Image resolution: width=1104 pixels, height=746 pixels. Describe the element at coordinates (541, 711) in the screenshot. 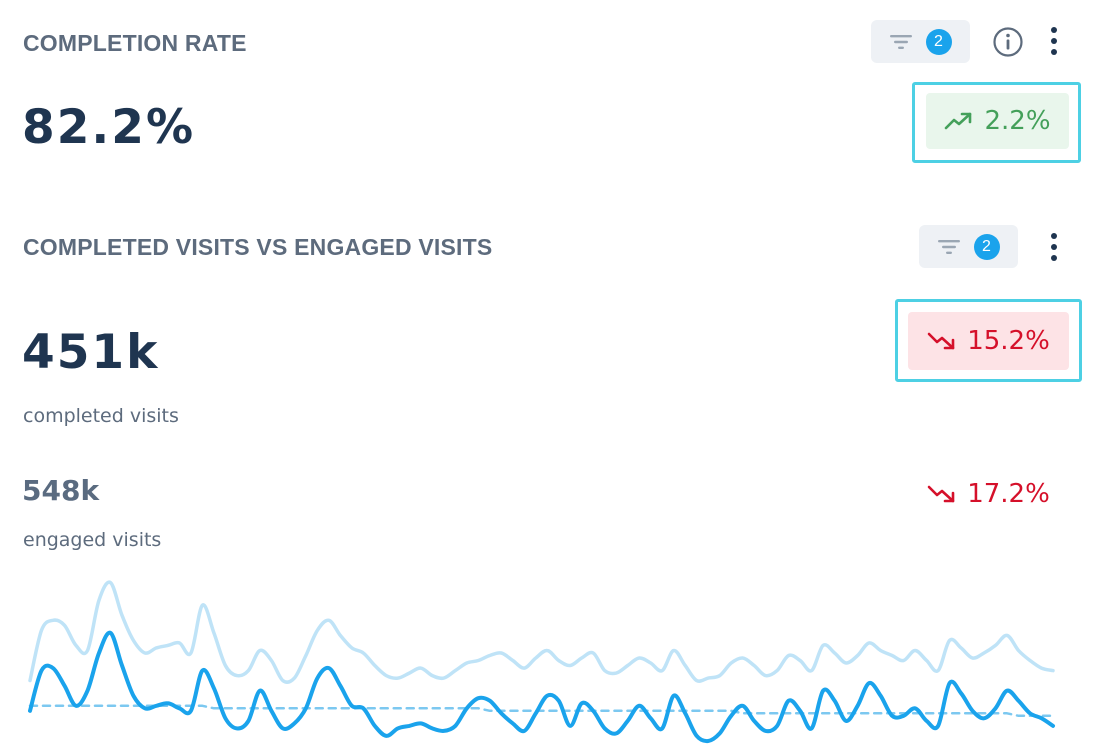

I see `completed-visits-trend-line` at that location.